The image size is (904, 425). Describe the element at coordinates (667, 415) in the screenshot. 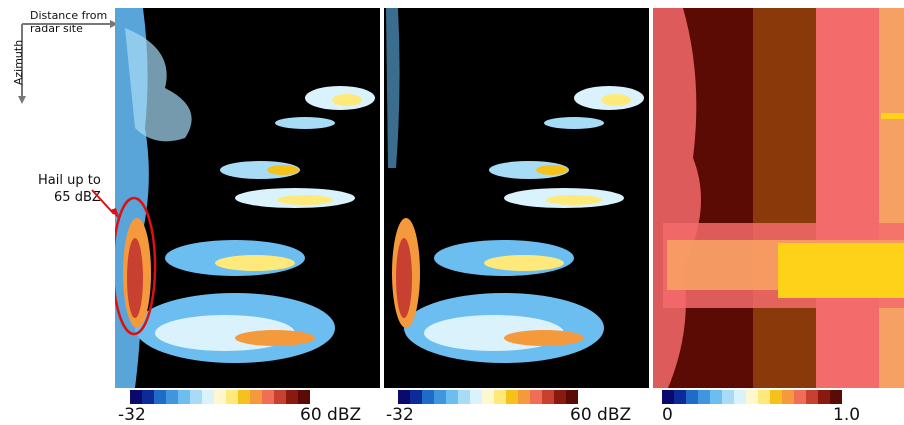

I see `colorbar-quality-min-label: 0` at that location.